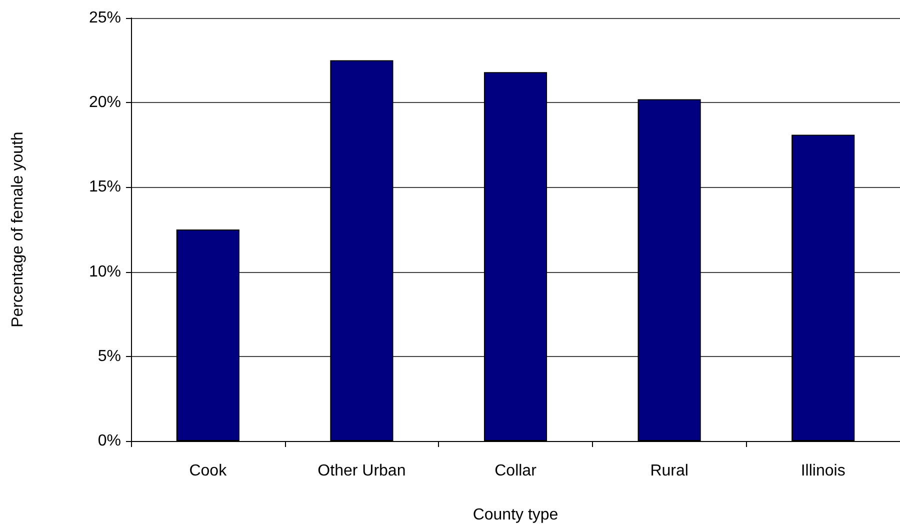 The width and height of the screenshot is (900, 529). What do you see at coordinates (104, 187) in the screenshot?
I see `y-tick-label: 15%` at bounding box center [104, 187].